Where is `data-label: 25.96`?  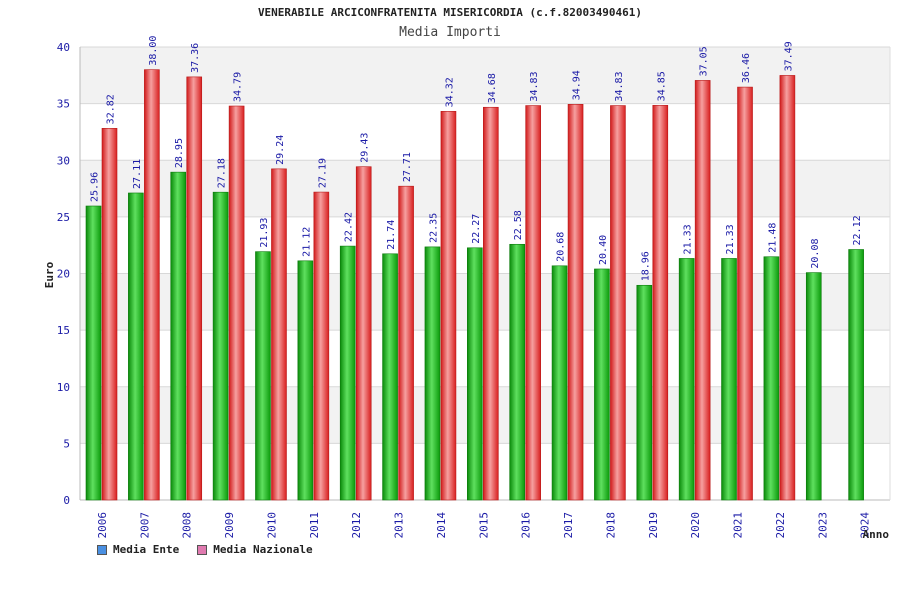
data-label: 25.96 is located at coordinates (95, 187).